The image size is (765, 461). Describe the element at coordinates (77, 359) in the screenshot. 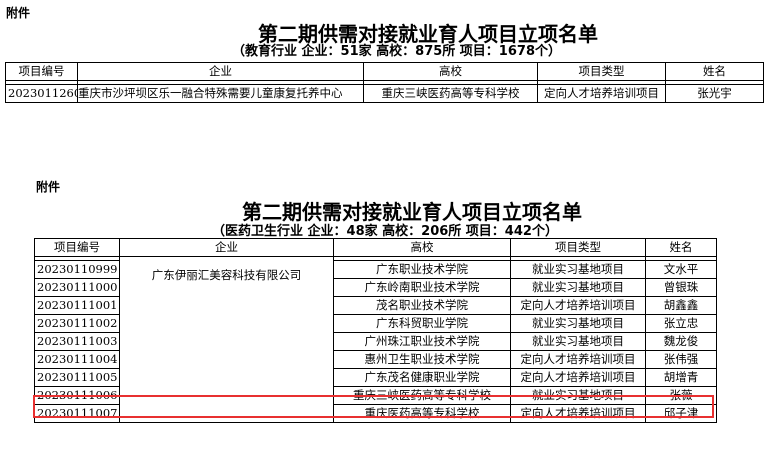

I see `cell-id: 20230111004` at that location.